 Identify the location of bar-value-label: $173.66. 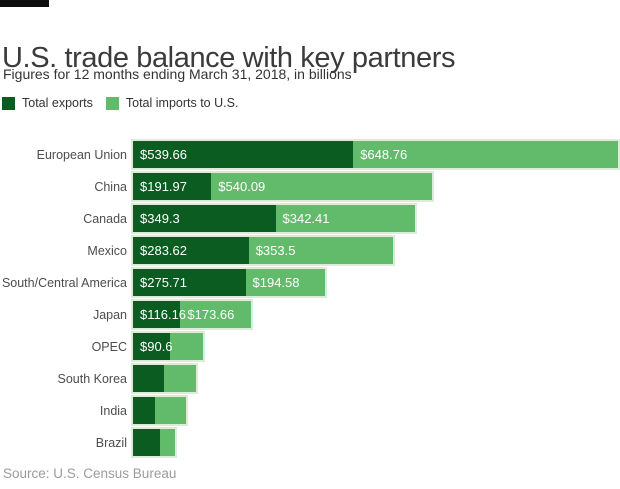
(211, 314).